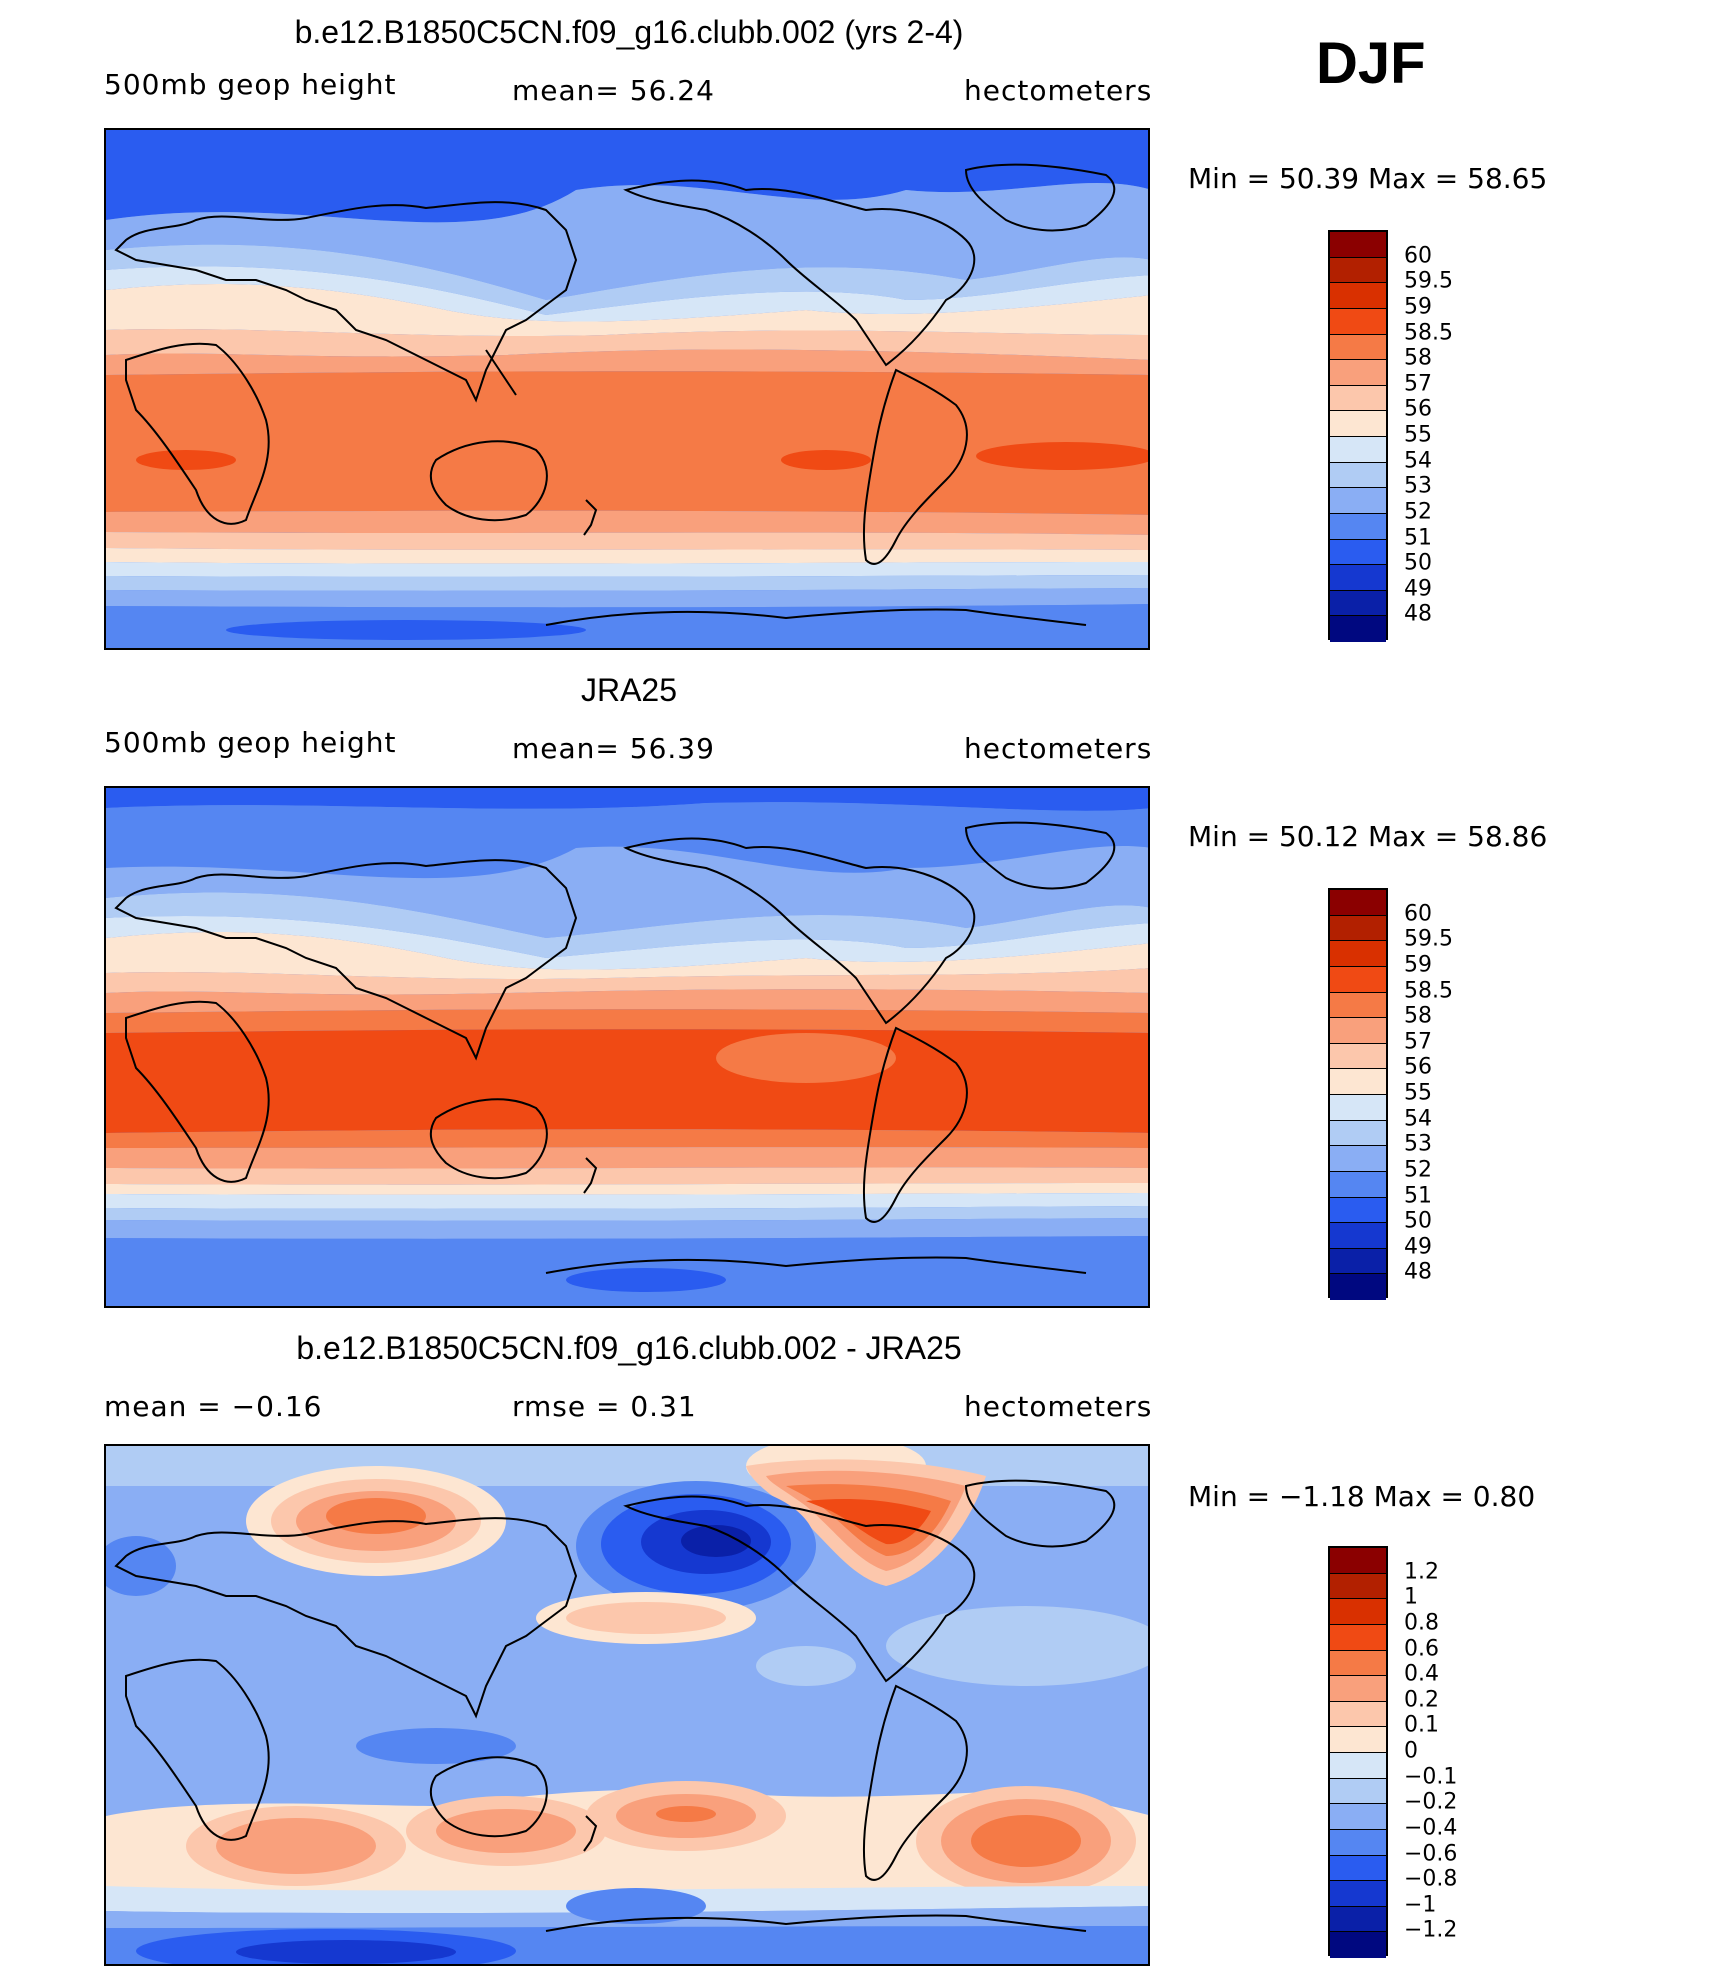 The image size is (1710, 1974). Describe the element at coordinates (1431, 1802) in the screenshot. I see `colorbar-label: −0.2` at that location.